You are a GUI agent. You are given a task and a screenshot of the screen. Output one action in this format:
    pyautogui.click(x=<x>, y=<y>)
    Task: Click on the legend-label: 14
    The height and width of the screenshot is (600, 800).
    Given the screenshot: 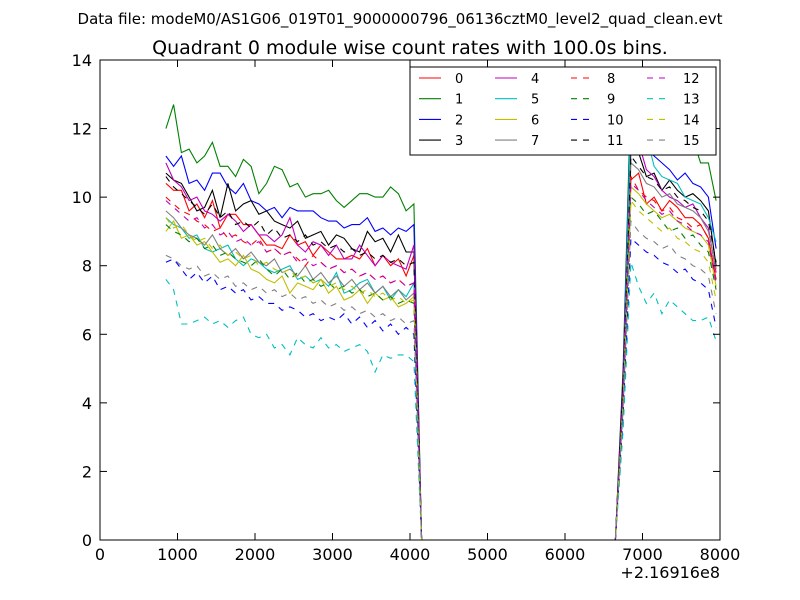 What is the action you would take?
    pyautogui.click(x=691, y=120)
    